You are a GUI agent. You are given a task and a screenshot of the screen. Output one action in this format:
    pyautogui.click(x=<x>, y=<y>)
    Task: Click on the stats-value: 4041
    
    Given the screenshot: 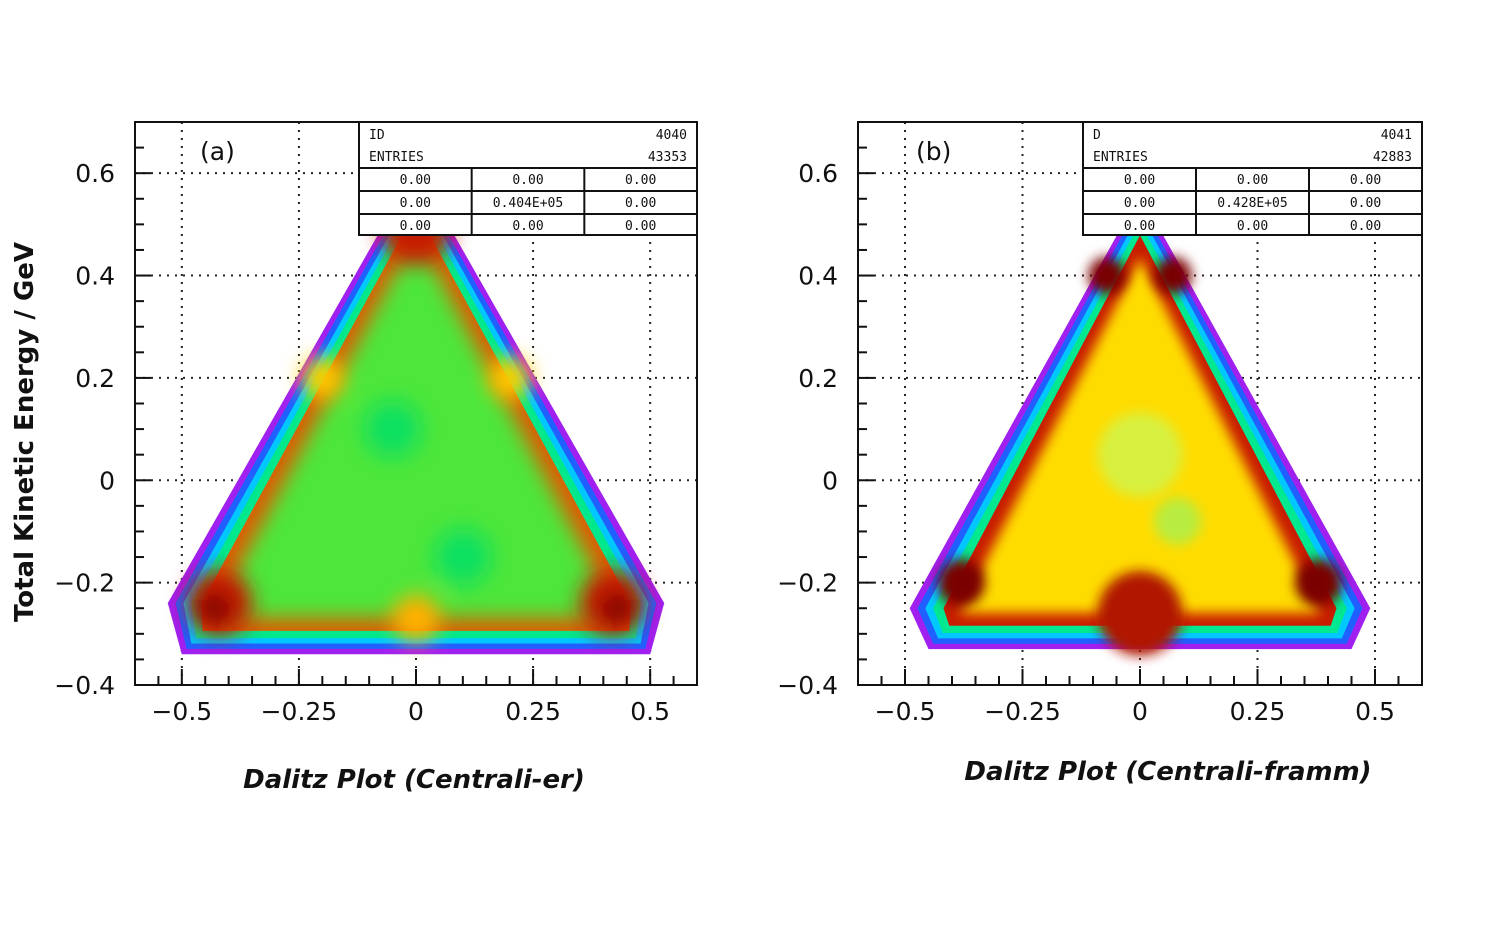 What is the action you would take?
    pyautogui.click(x=1396, y=135)
    